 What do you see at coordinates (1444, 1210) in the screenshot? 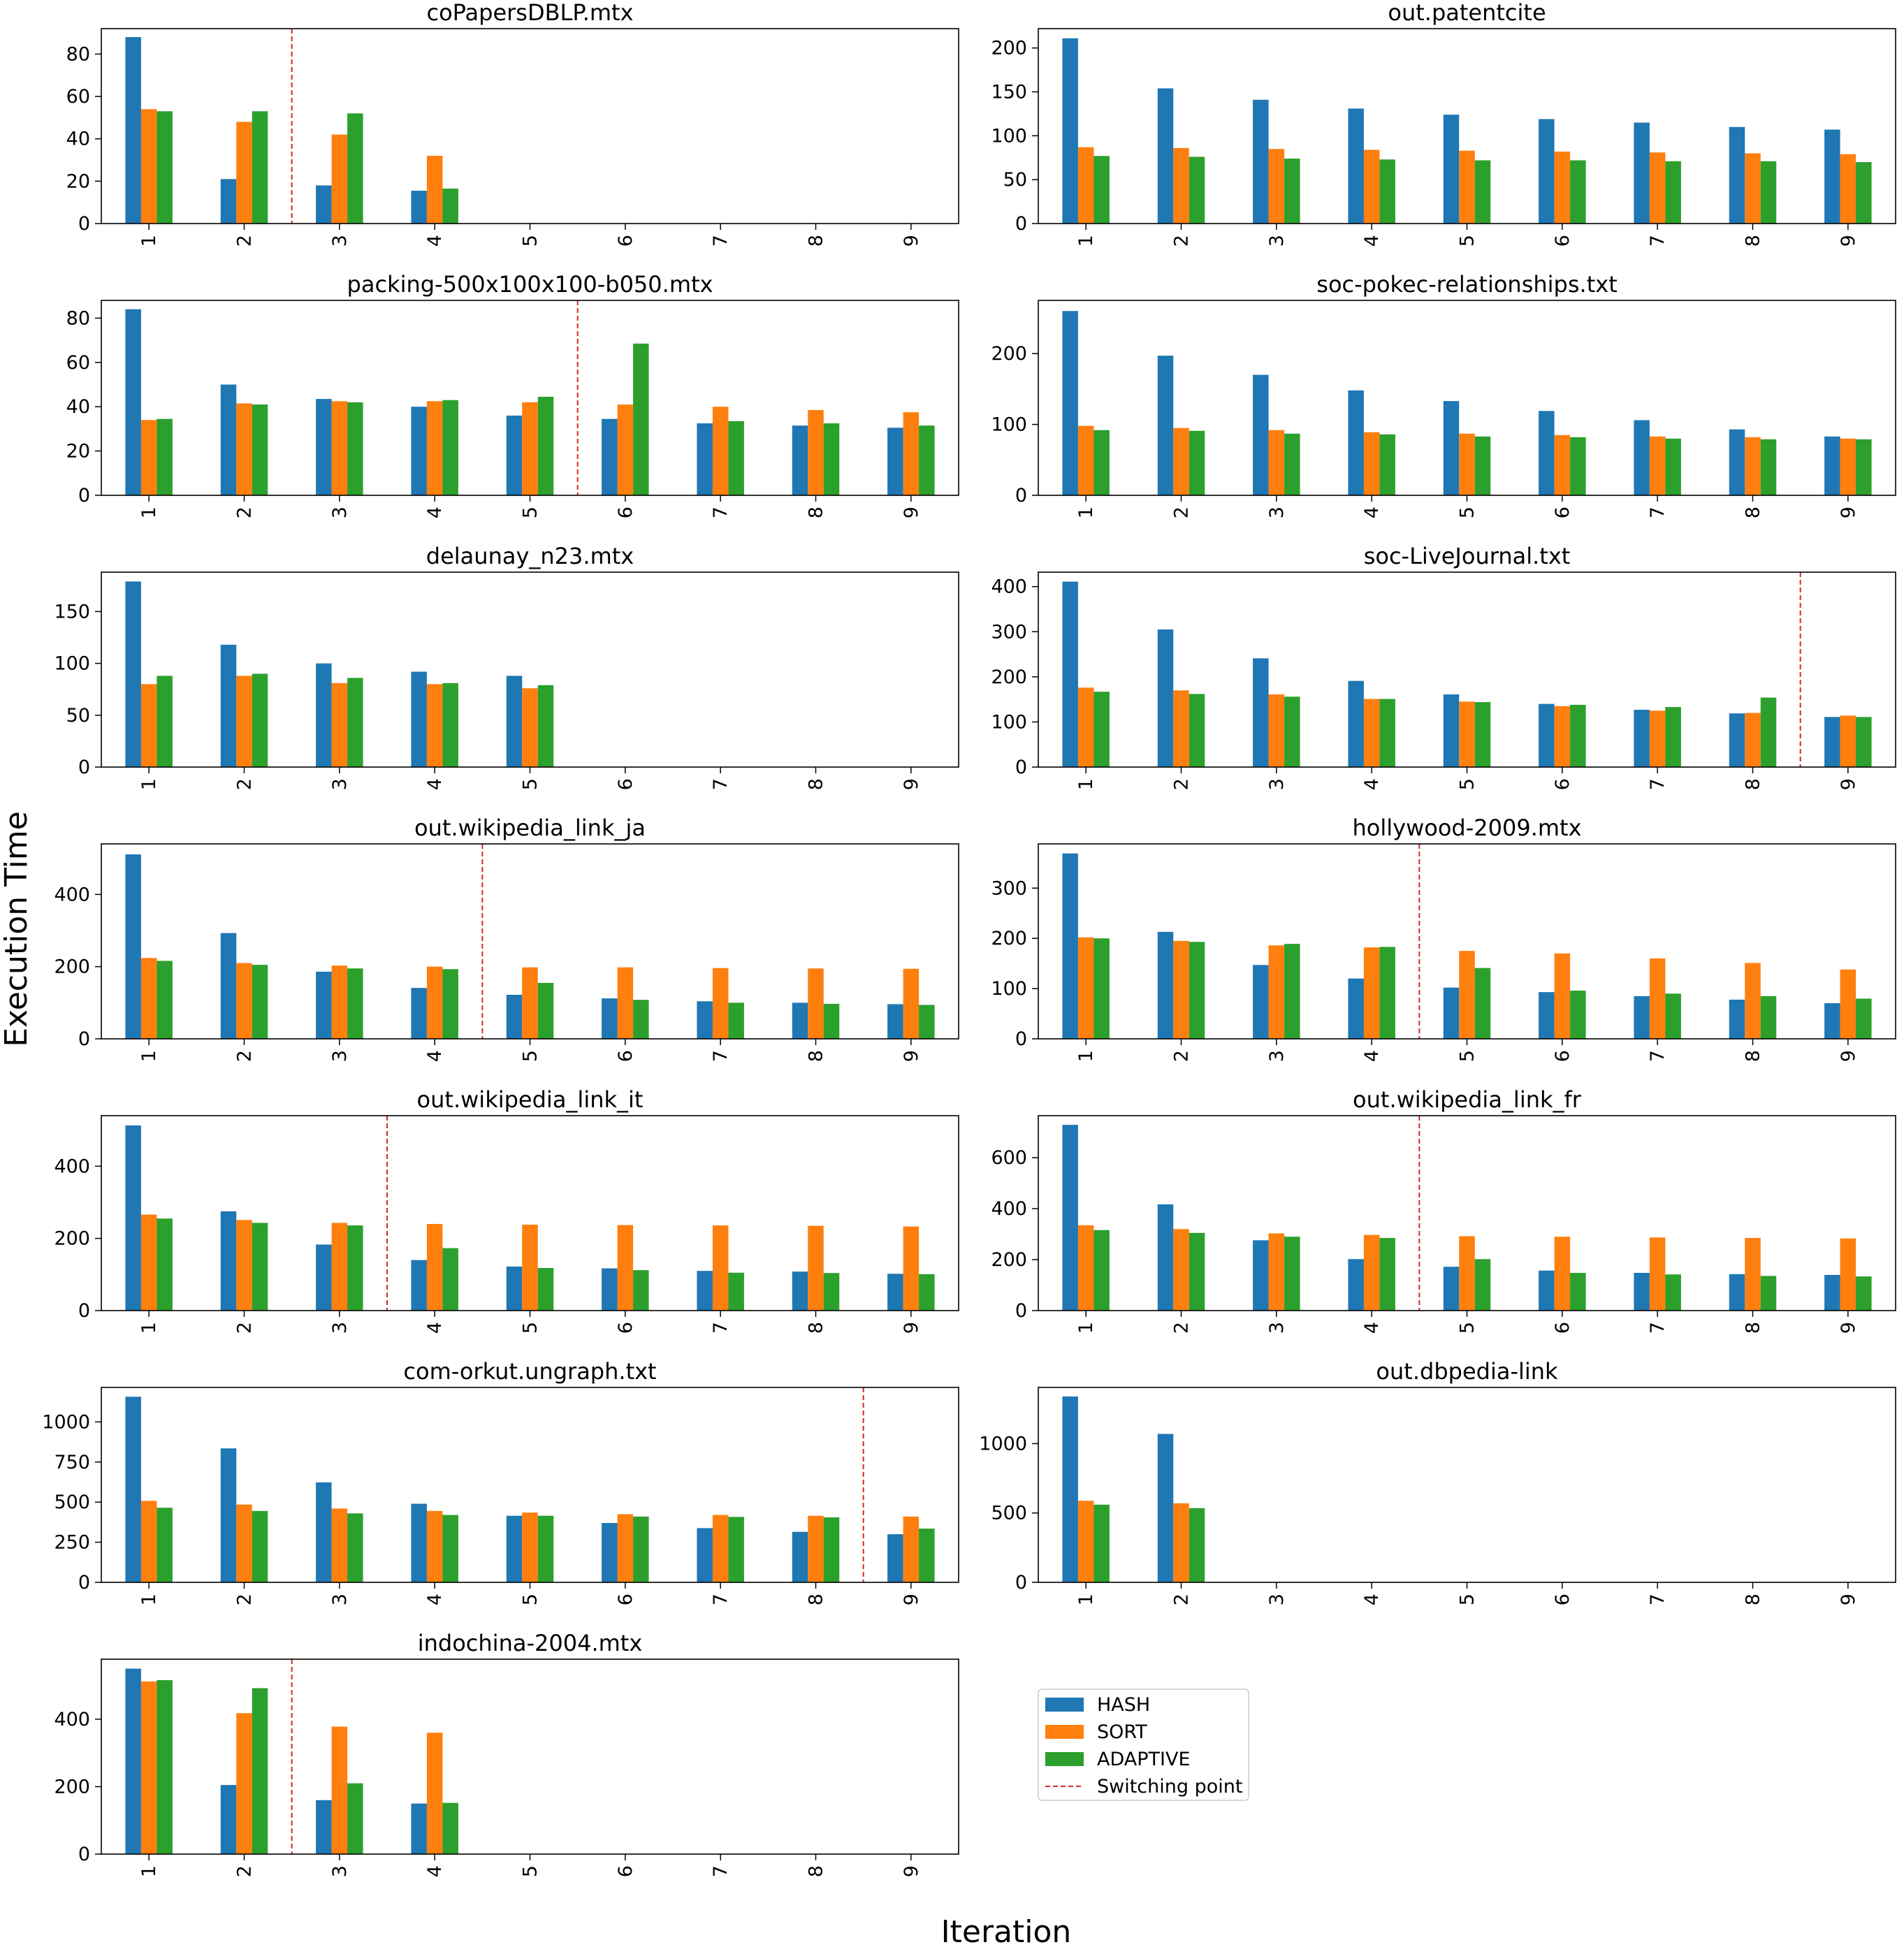
I see `subplot: out.wikipedia_link_fr 0 200 400 600 1 2 3 4 5 6 7 8 9` at bounding box center [1444, 1210].